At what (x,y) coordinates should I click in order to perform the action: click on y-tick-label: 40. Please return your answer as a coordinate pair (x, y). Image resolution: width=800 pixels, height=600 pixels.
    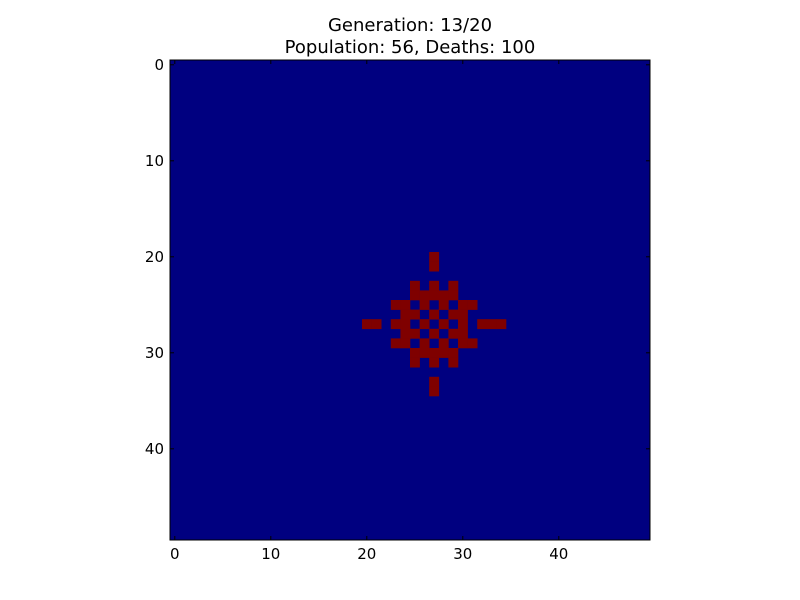
    Looking at the image, I should click on (154, 449).